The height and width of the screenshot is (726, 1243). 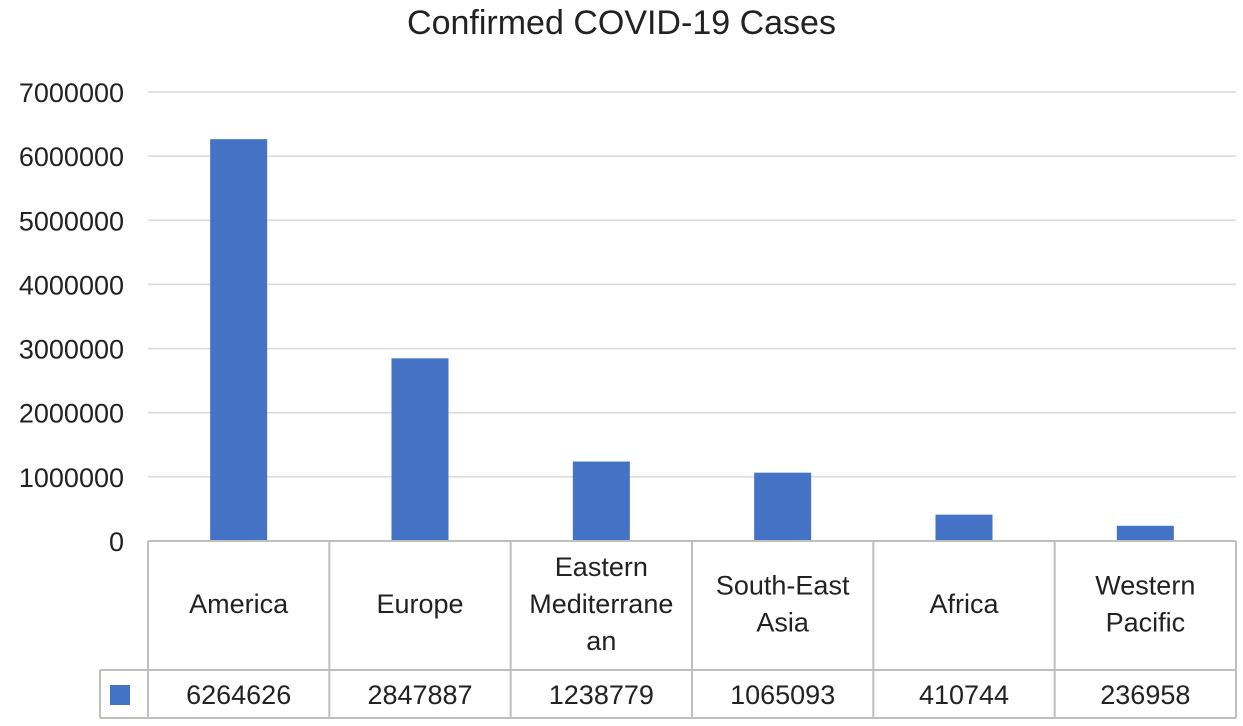 I want to click on y-tick-label: 2000000, so click(x=71, y=414).